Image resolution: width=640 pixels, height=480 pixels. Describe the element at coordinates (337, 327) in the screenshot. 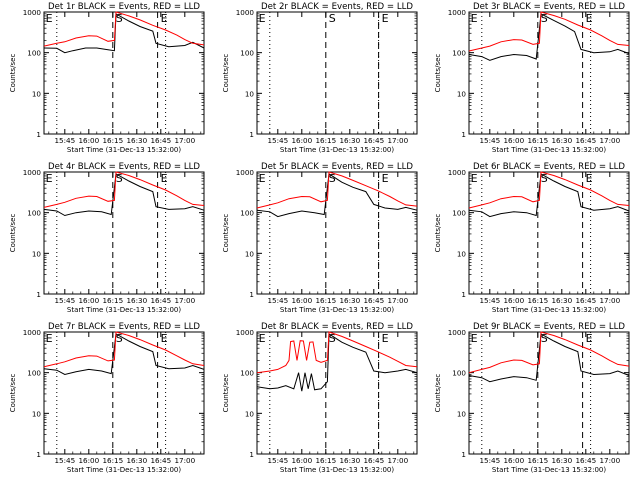

I see `panel-title: Det 8r BLACK = Events, RED = LLD` at that location.